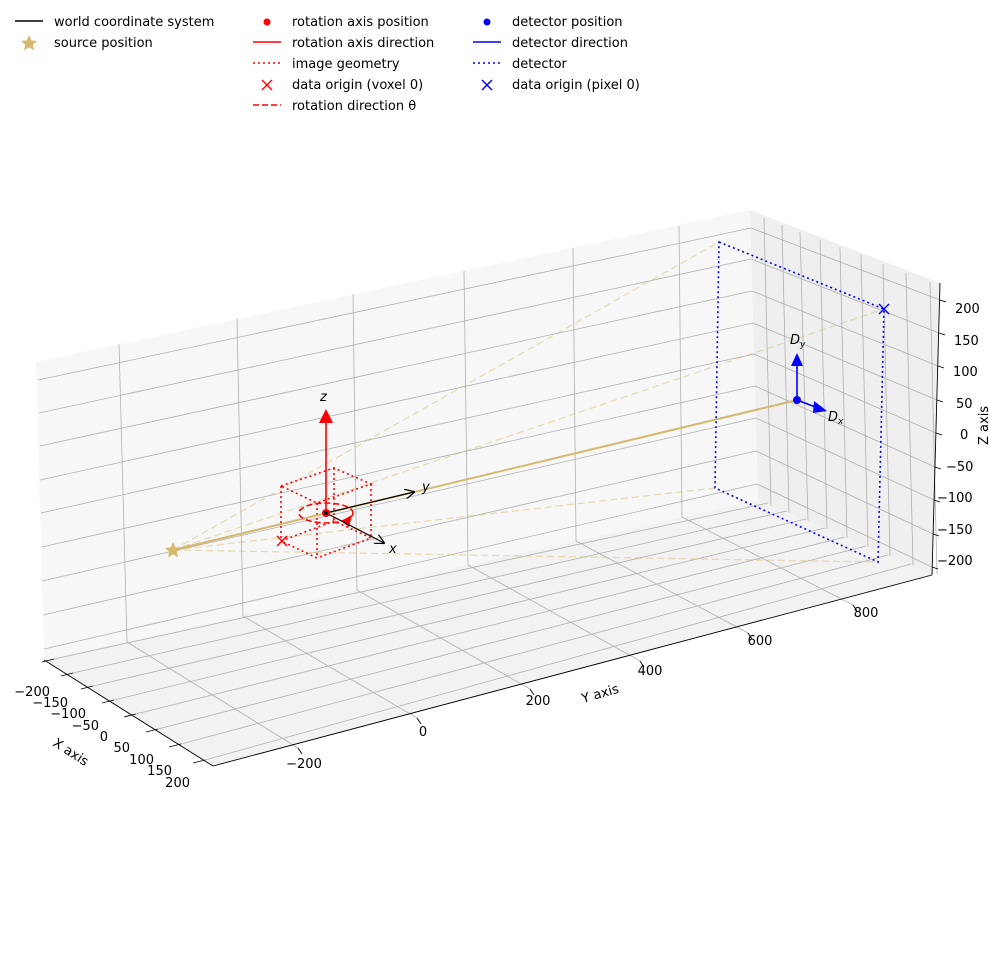 The image size is (990, 970). Describe the element at coordinates (159, 771) in the screenshot. I see `x-tick-label: 150` at that location.